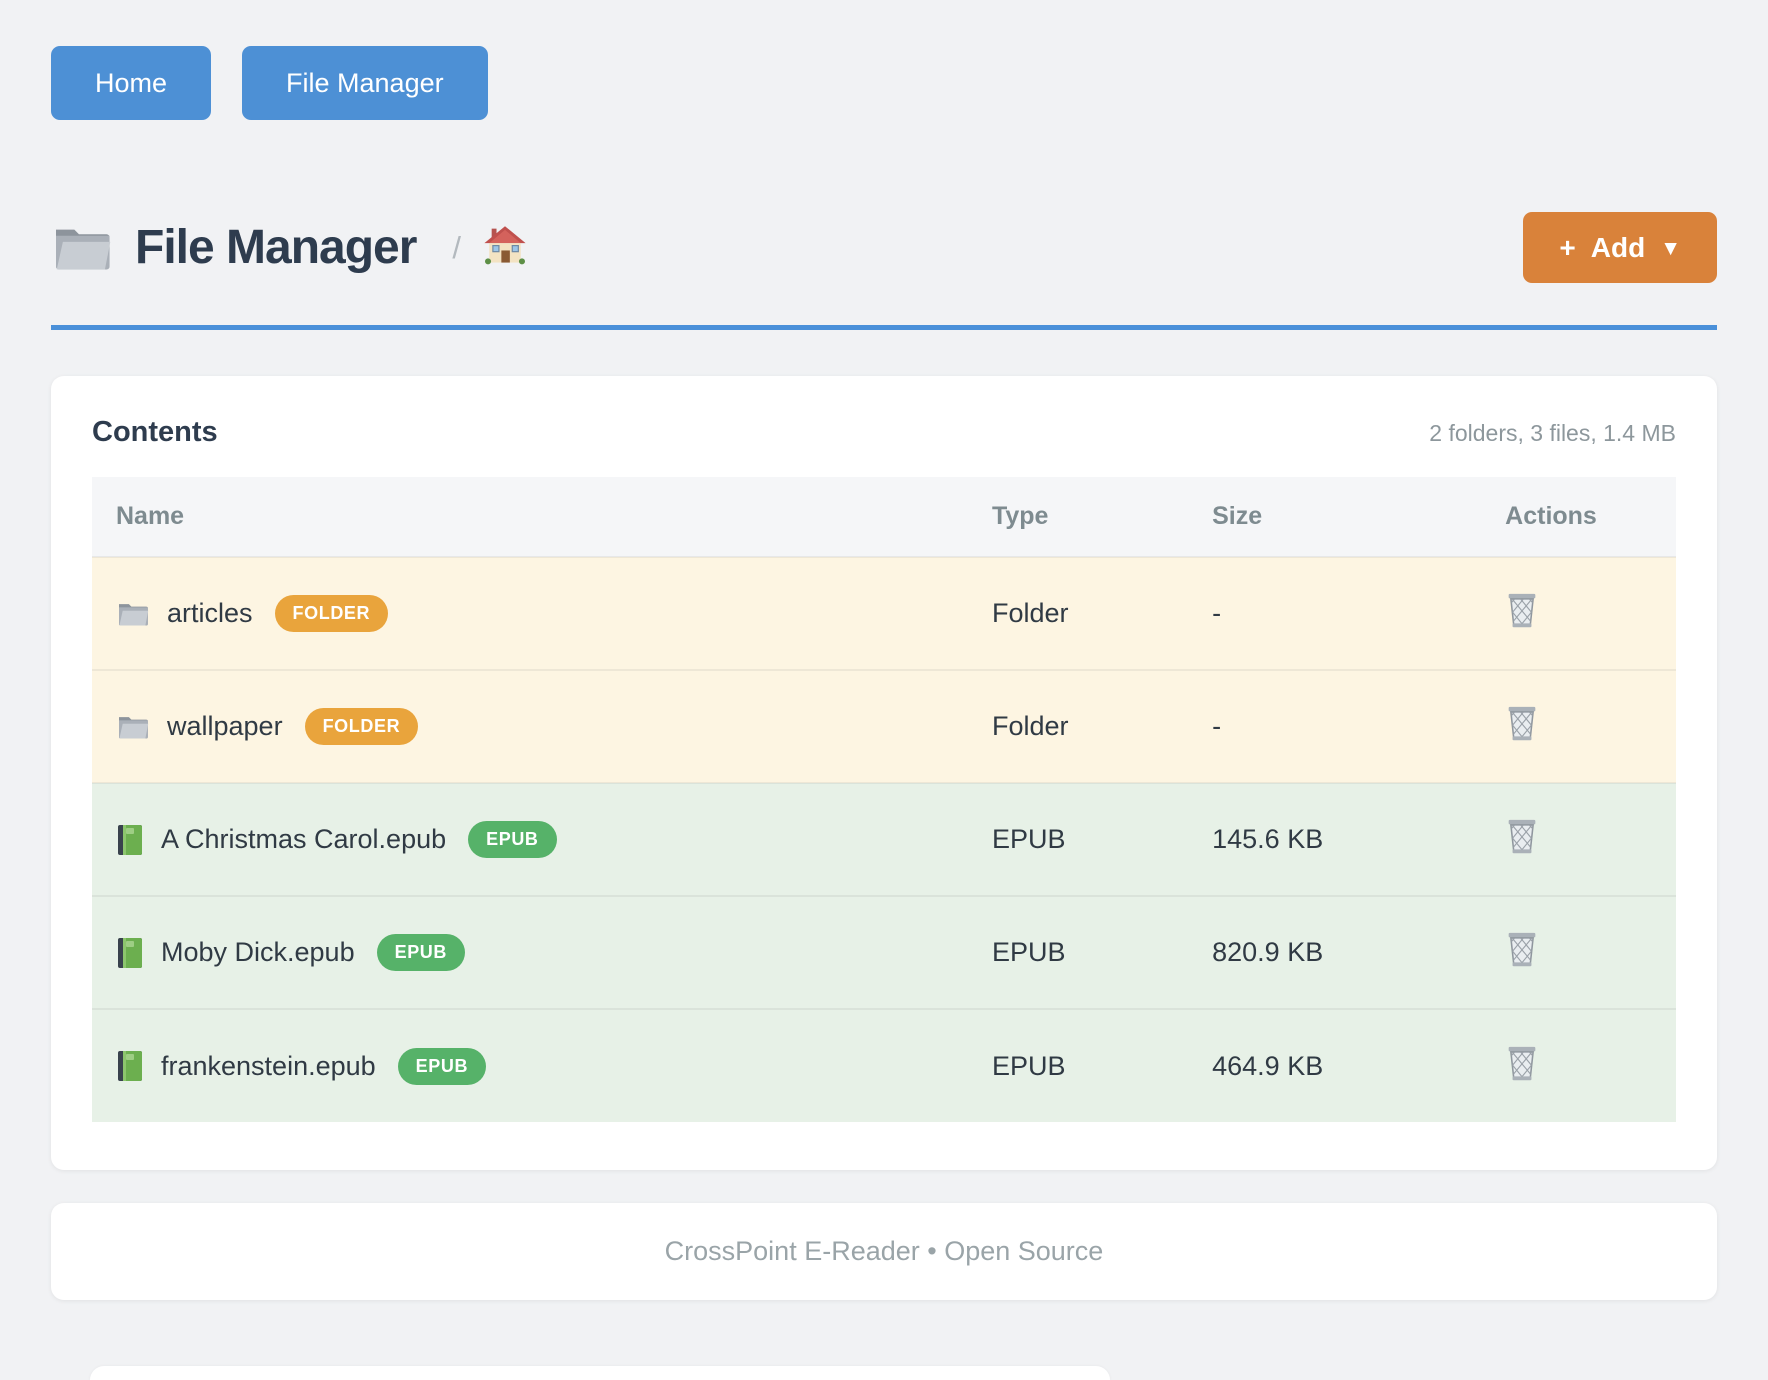 This screenshot has height=1380, width=1768. Describe the element at coordinates (1335, 839) in the screenshot. I see `size-cell: 145.6 KB` at that location.